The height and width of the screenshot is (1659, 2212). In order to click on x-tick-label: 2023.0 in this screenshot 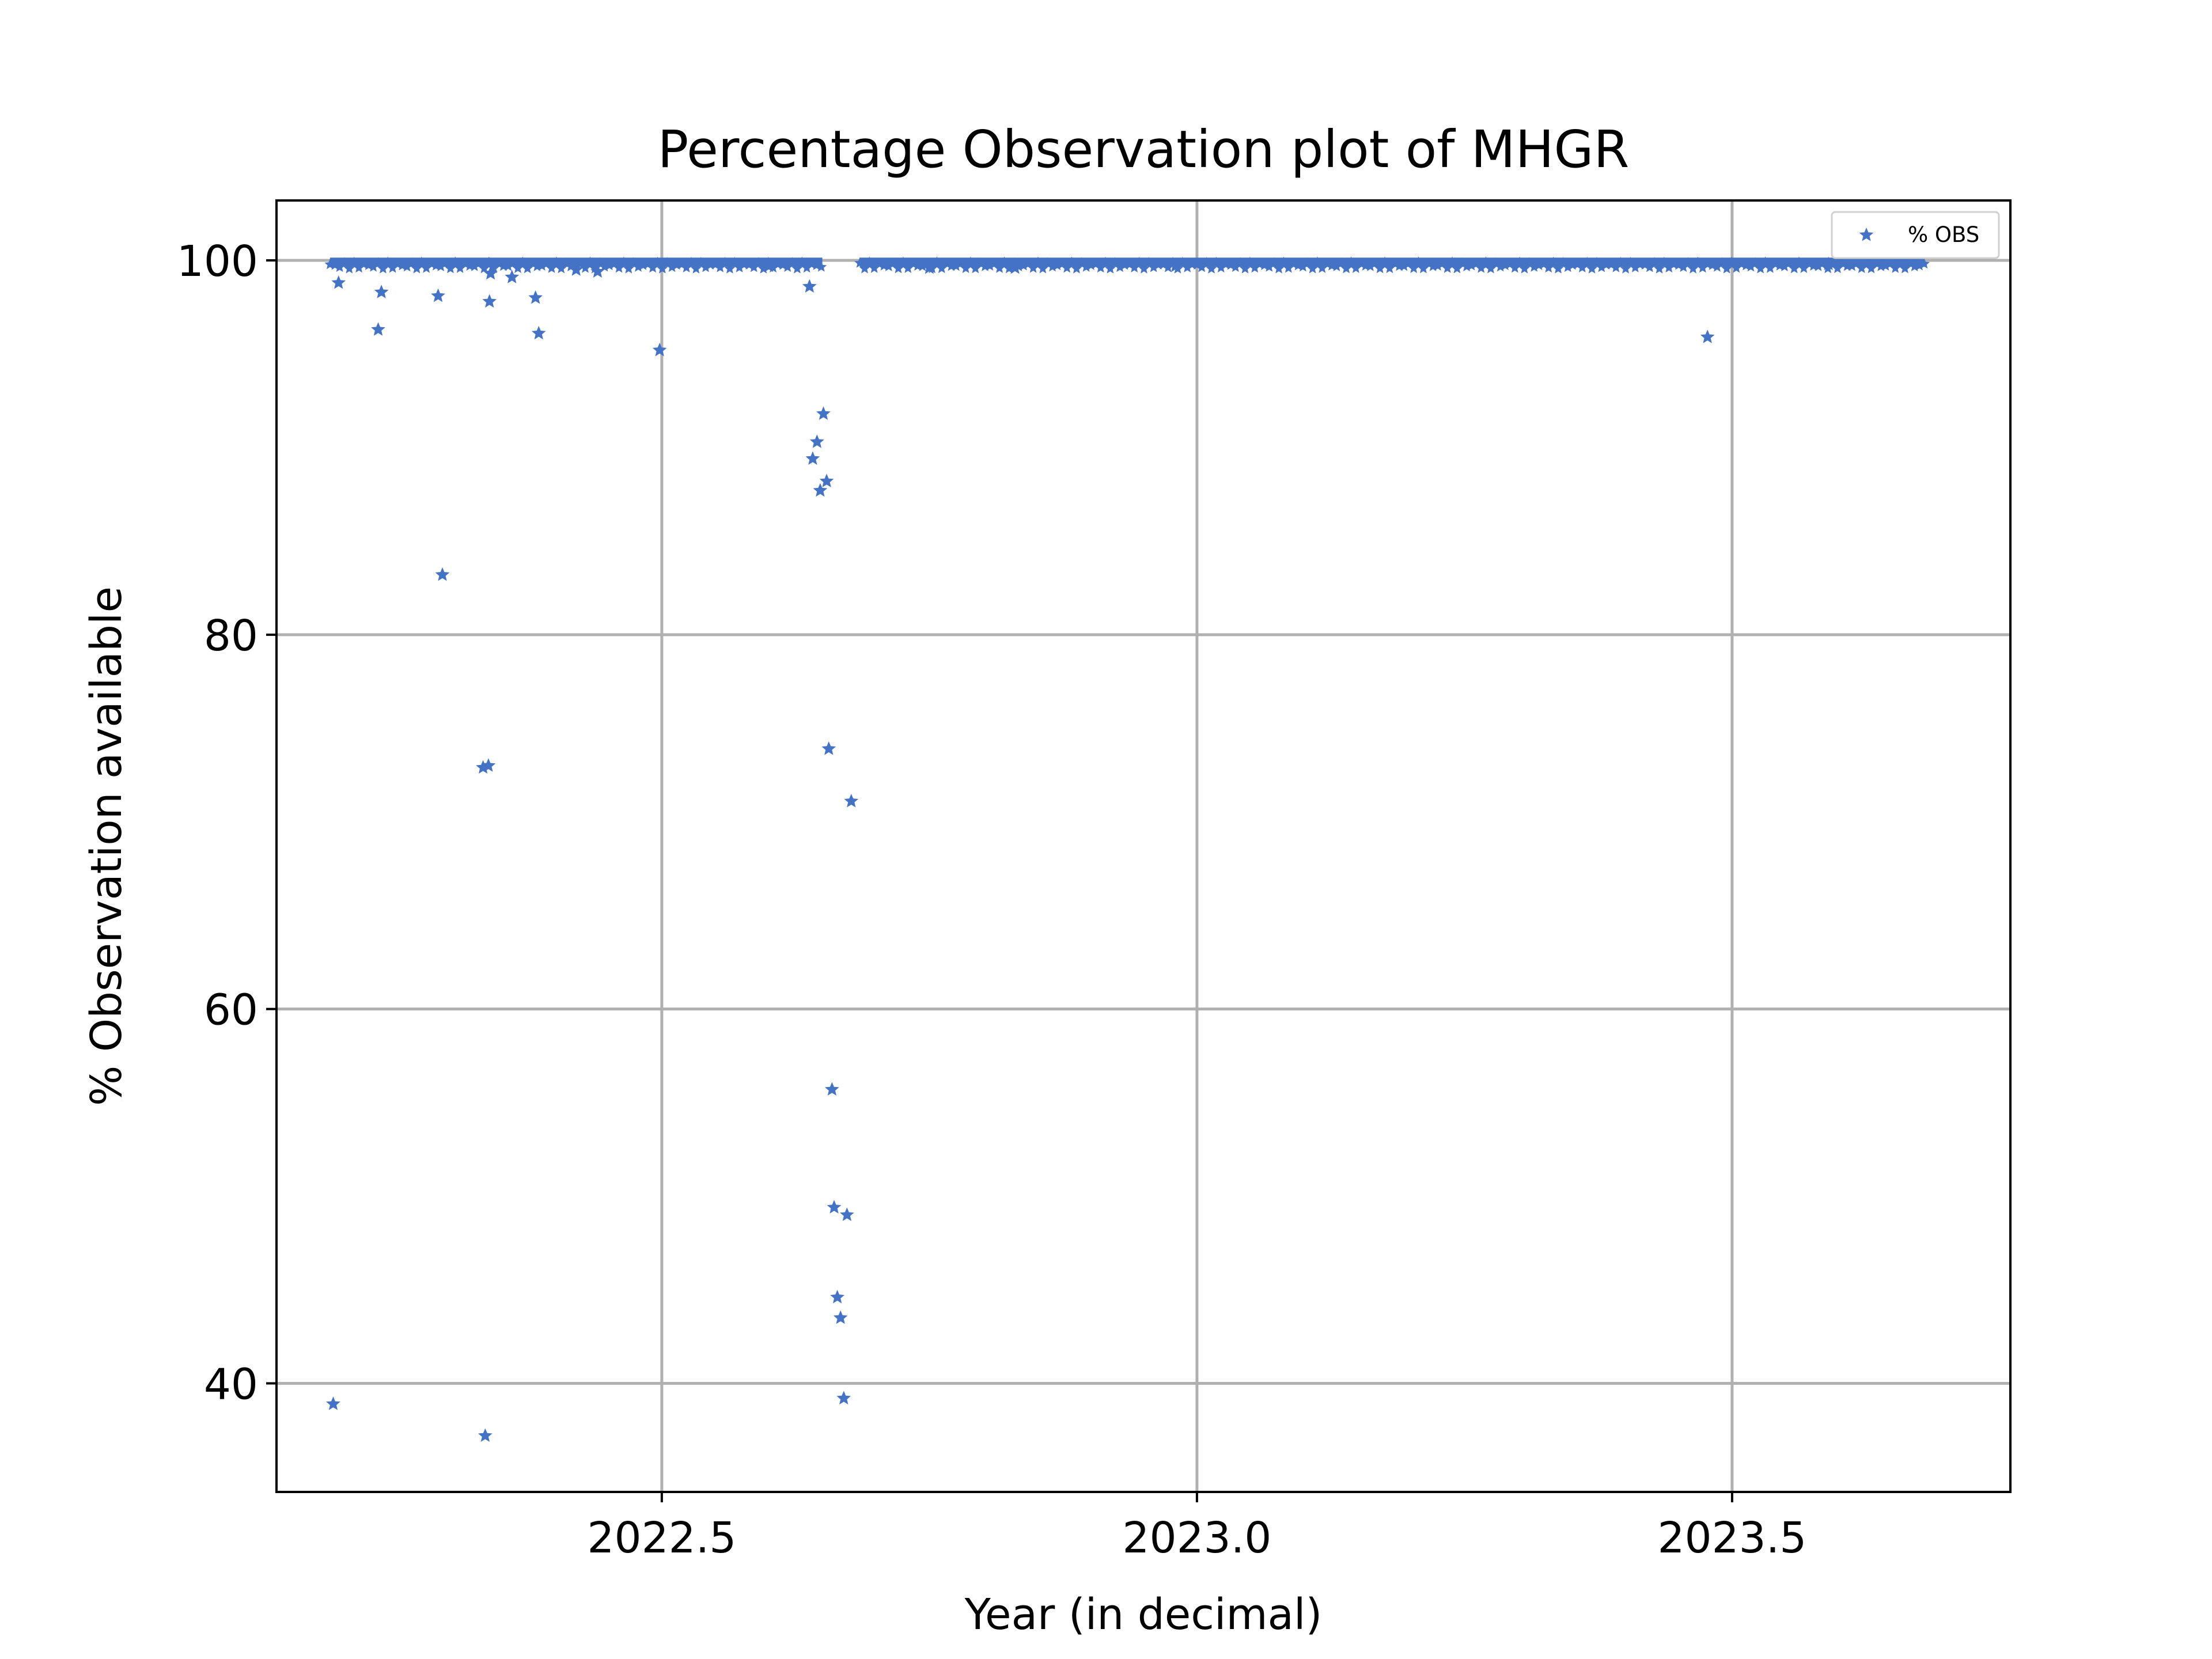, I will do `click(1196, 1538)`.